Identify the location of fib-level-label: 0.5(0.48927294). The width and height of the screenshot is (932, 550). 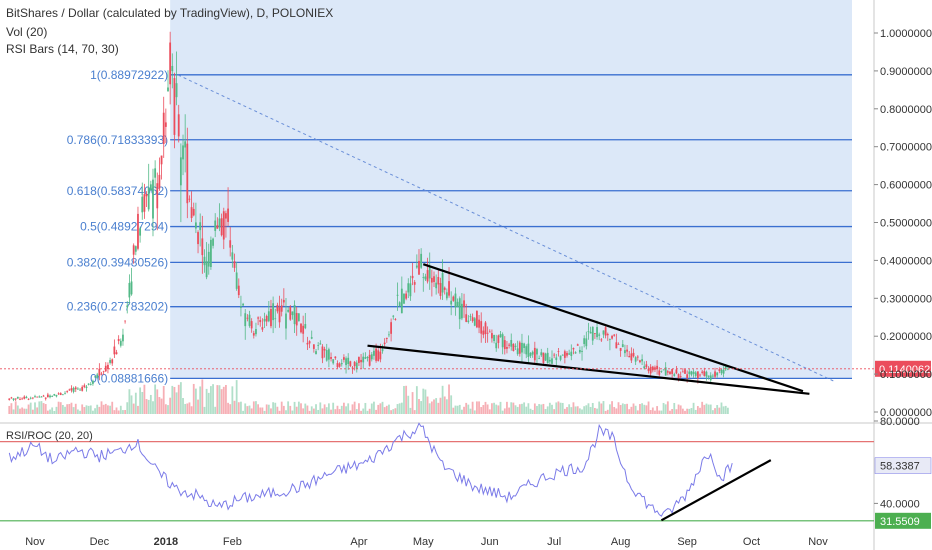
(124, 227).